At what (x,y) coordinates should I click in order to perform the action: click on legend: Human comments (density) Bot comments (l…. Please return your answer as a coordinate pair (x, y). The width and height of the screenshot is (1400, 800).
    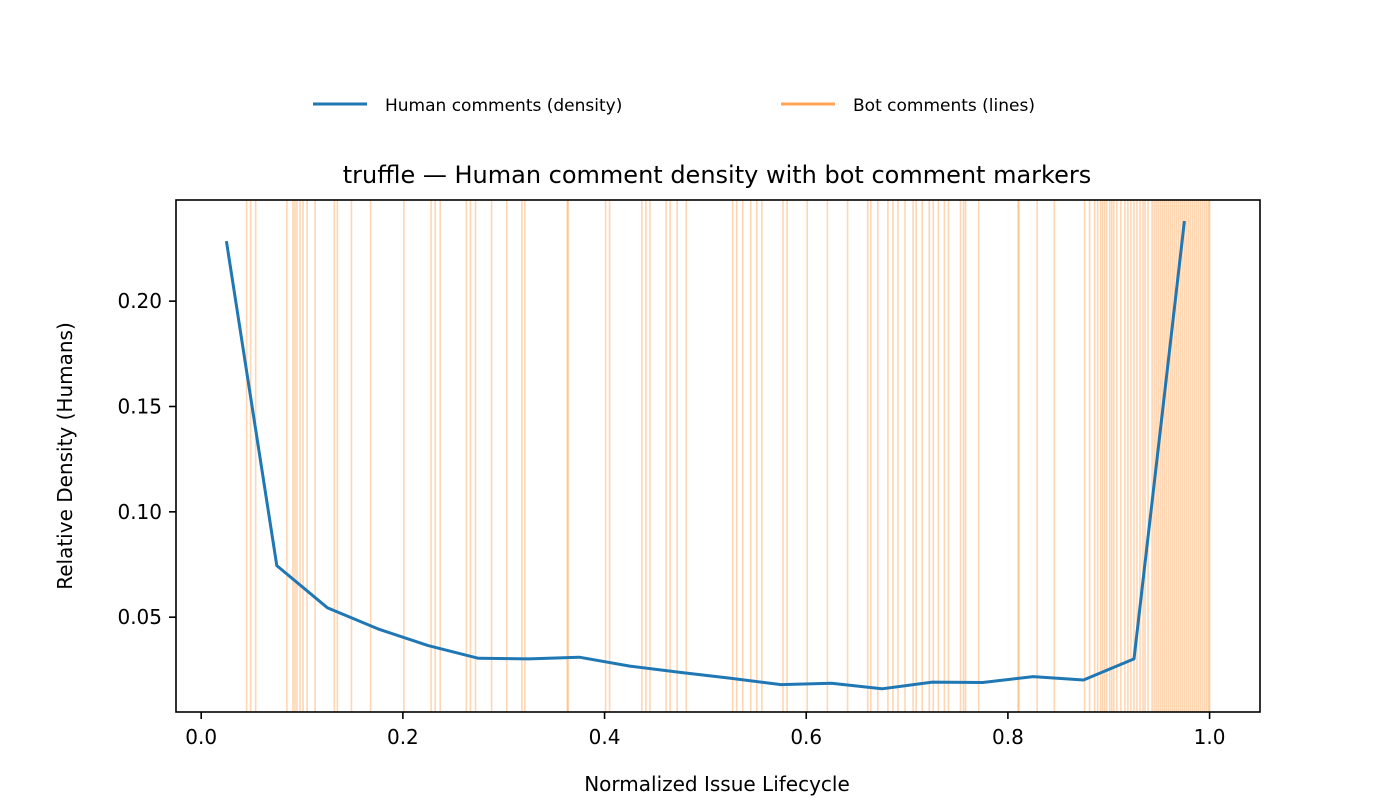
    Looking at the image, I should click on (674, 106).